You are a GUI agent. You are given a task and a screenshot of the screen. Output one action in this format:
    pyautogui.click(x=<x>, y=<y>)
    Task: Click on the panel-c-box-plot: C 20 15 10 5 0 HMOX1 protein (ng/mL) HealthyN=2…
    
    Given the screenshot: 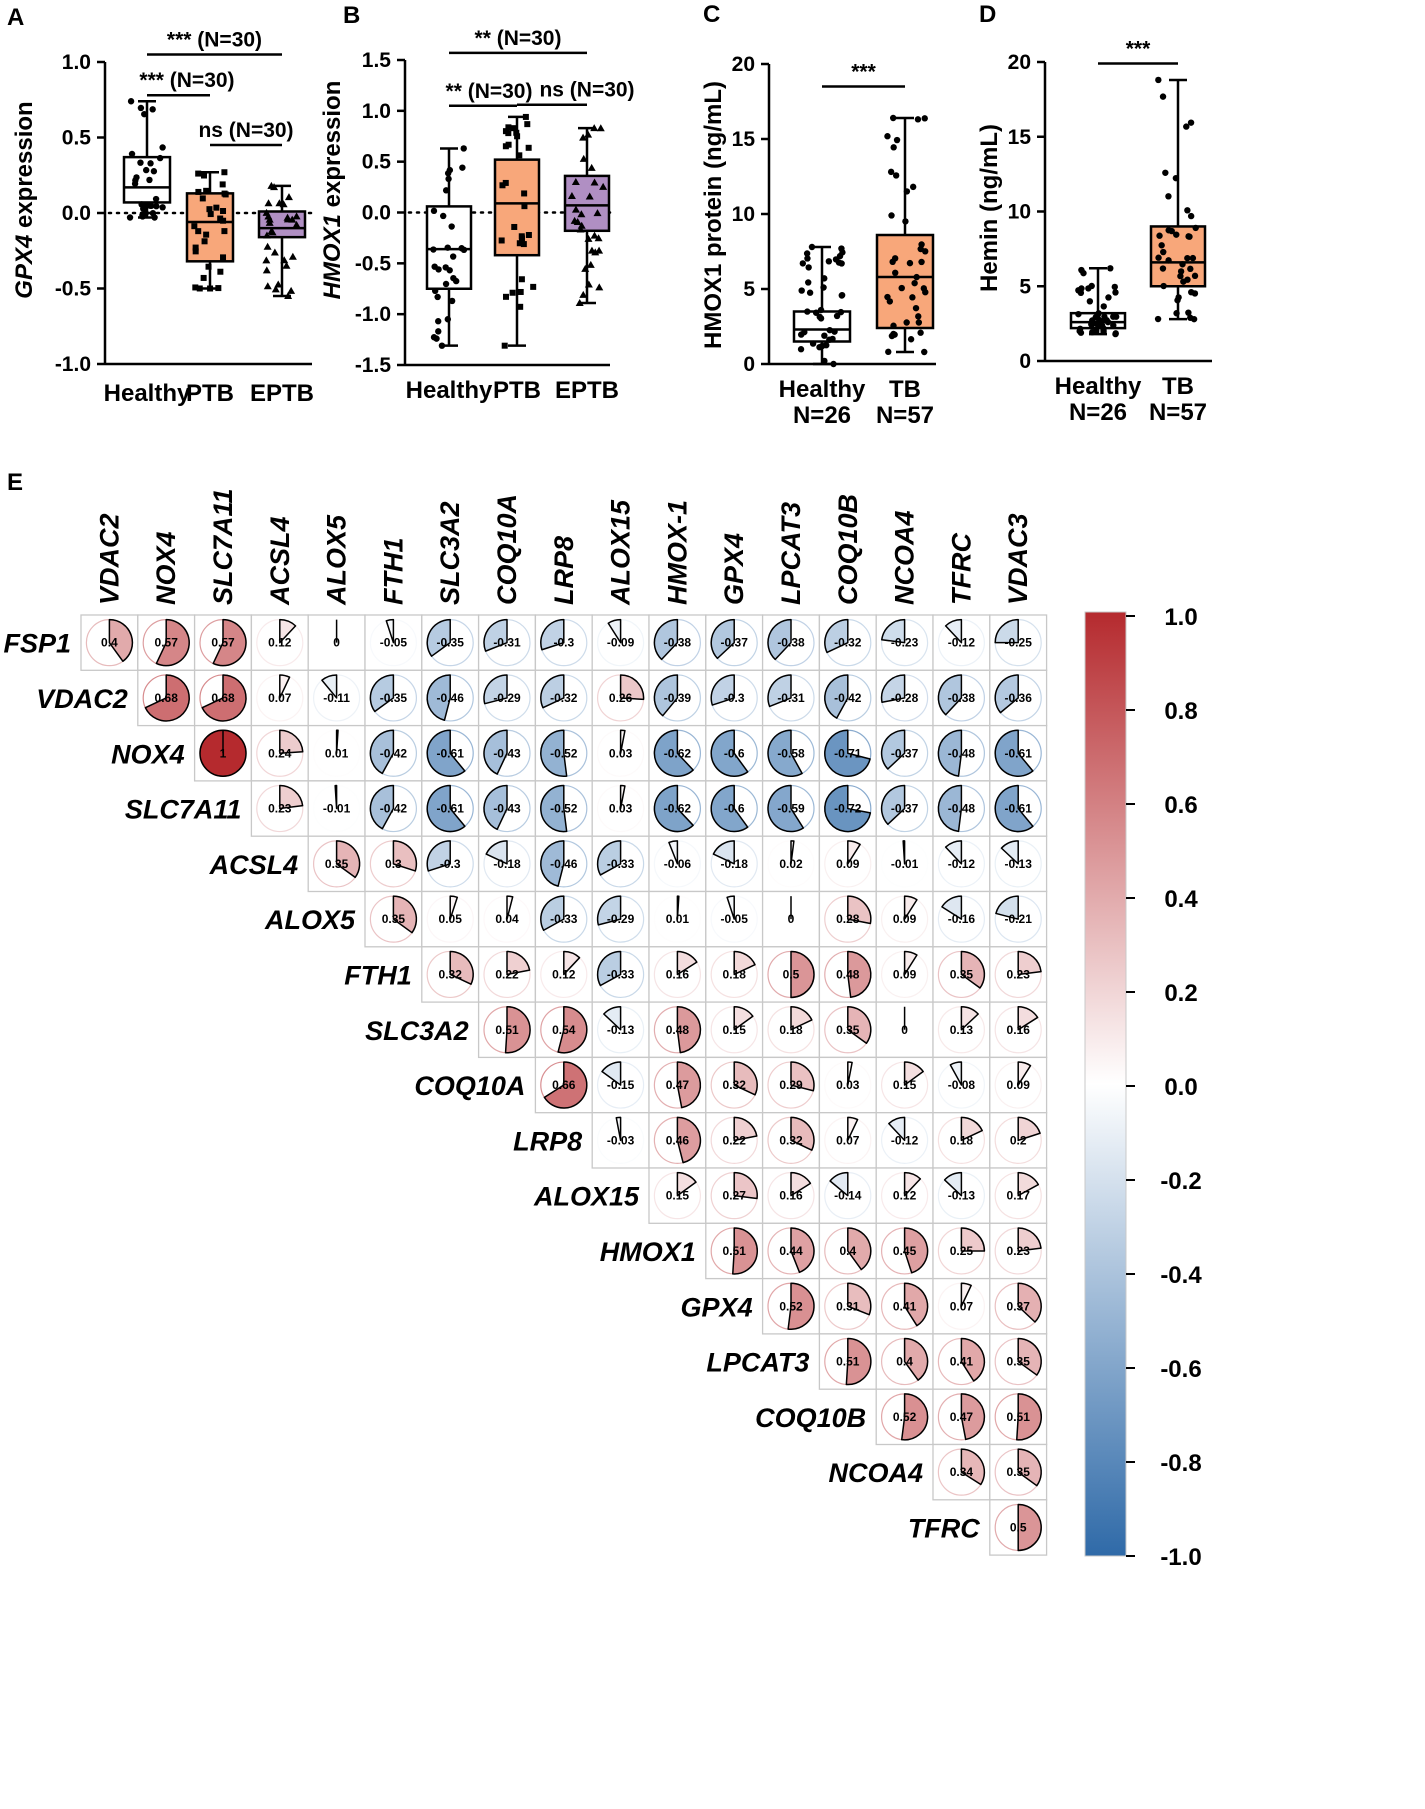 What is the action you would take?
    pyautogui.click(x=818, y=215)
    